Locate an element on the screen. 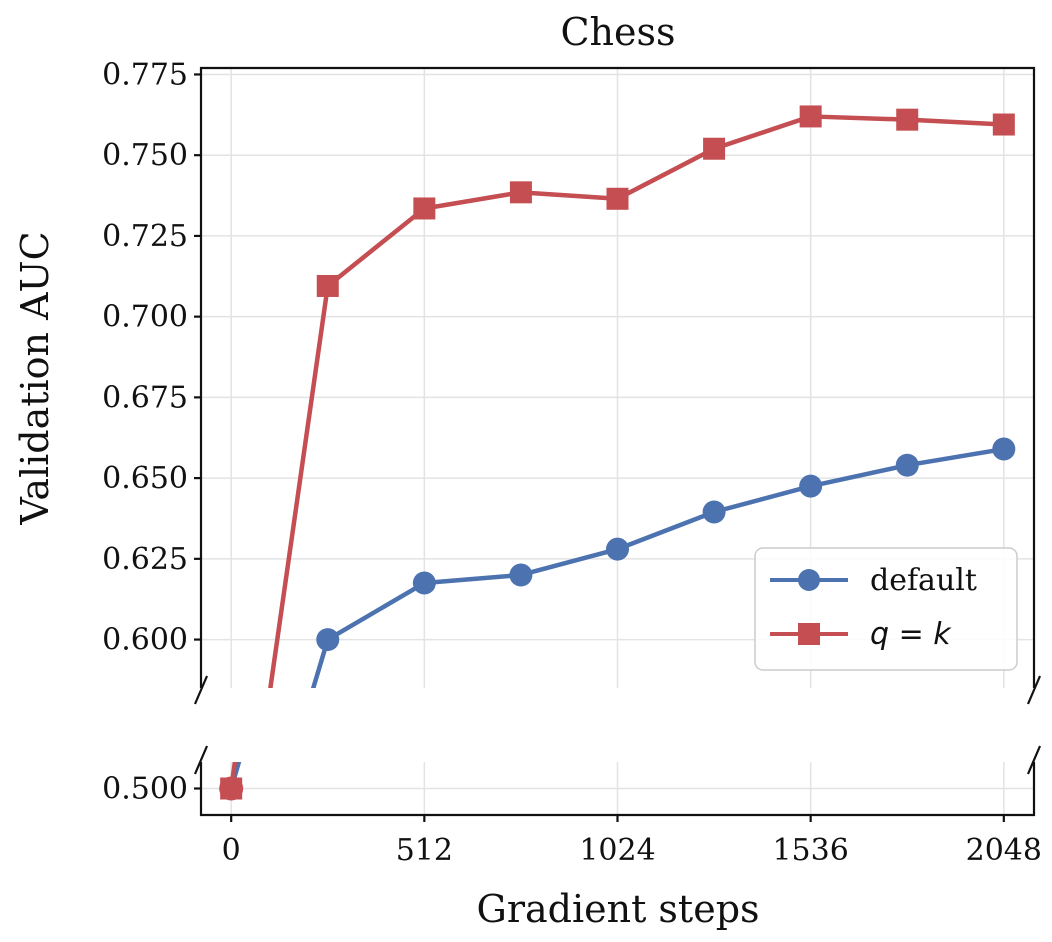  y-tick-label: 0.650 is located at coordinates (145, 478).